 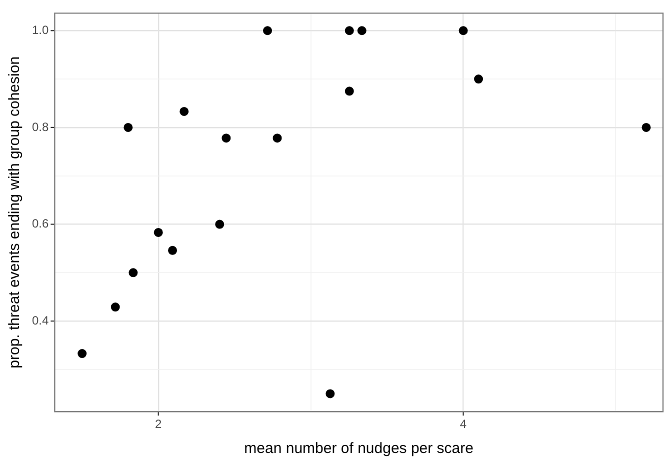 What do you see at coordinates (15, 212) in the screenshot?
I see `y-axis-title: prop. threat events ending with group cohesion` at bounding box center [15, 212].